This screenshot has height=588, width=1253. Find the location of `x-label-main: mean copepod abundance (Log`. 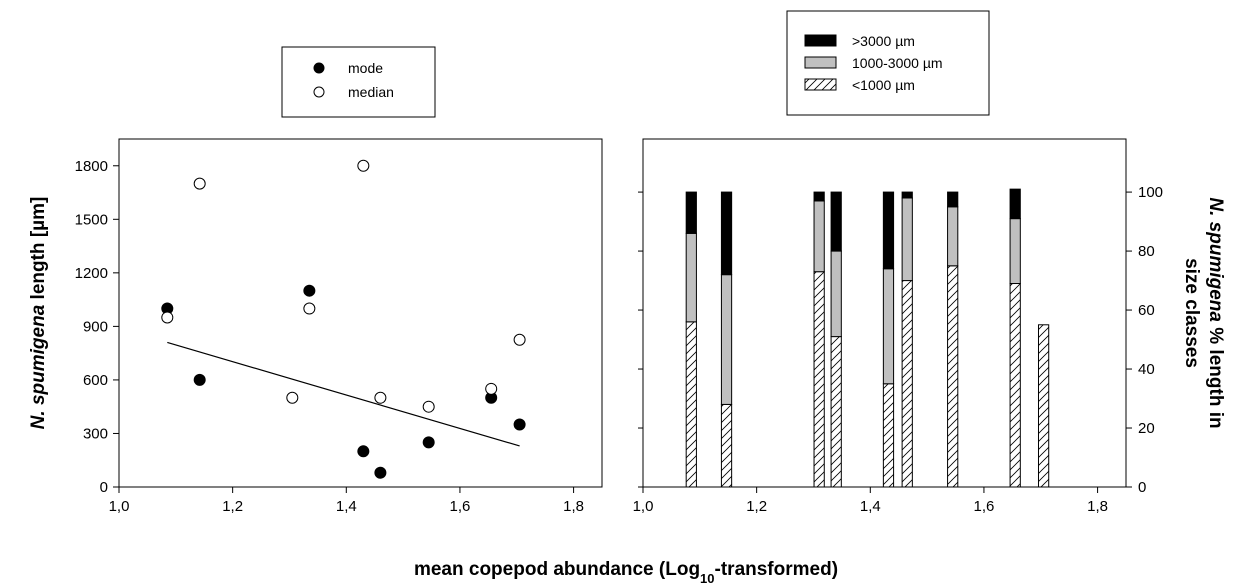

x-label-main: mean copepod abundance (Log is located at coordinates (557, 569).